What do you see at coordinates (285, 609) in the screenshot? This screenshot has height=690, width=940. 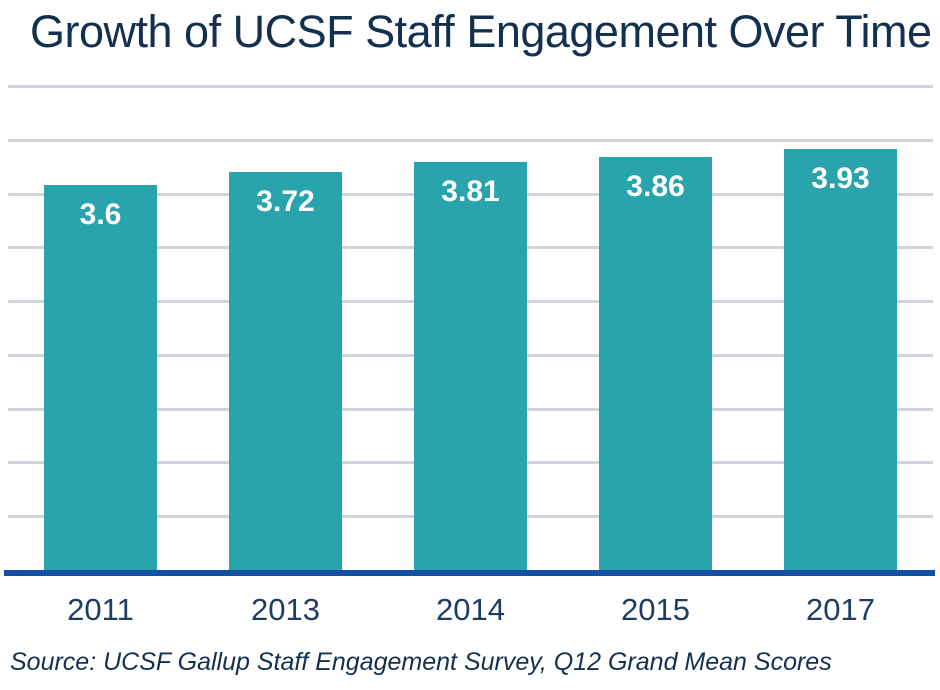 I see `x-tick-label-2013: 2013` at bounding box center [285, 609].